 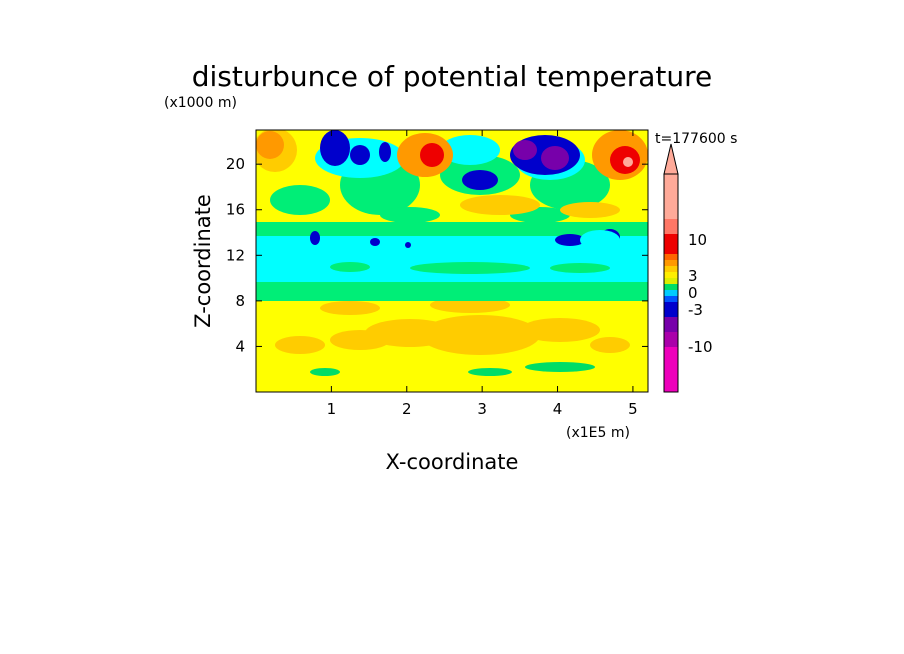 I want to click on x-unit-note: (x1E5 m), so click(x=598, y=433).